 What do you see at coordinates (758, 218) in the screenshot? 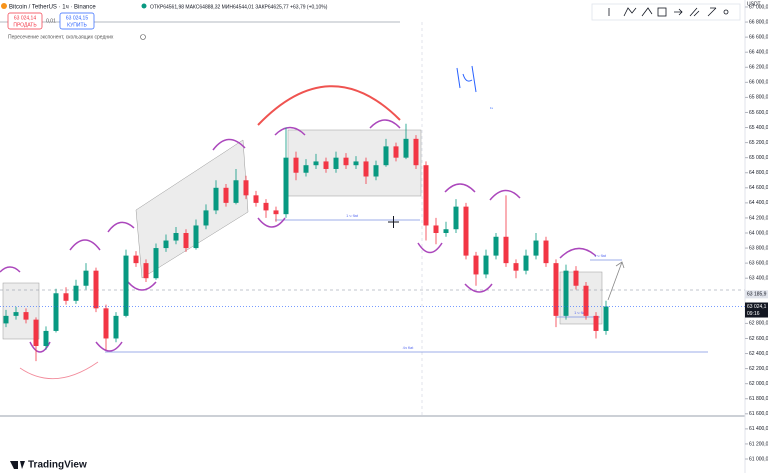
I see `y-tick-label: 64 200,0` at bounding box center [758, 218].